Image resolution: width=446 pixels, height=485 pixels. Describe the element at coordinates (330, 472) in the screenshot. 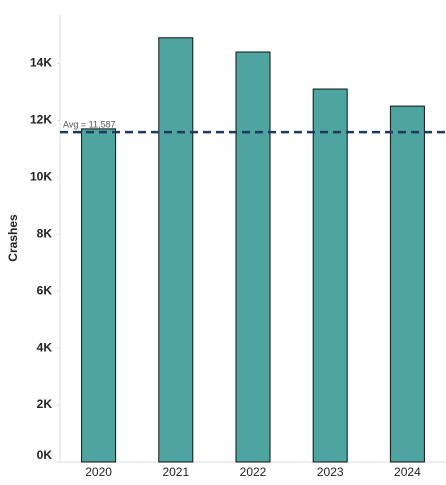

I see `x-tick-label: 2023` at that location.